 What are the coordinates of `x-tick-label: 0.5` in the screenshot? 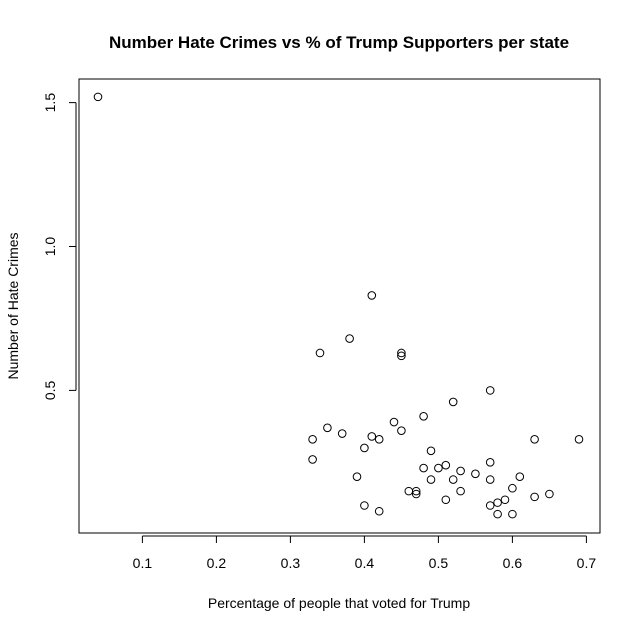 It's located at (439, 563).